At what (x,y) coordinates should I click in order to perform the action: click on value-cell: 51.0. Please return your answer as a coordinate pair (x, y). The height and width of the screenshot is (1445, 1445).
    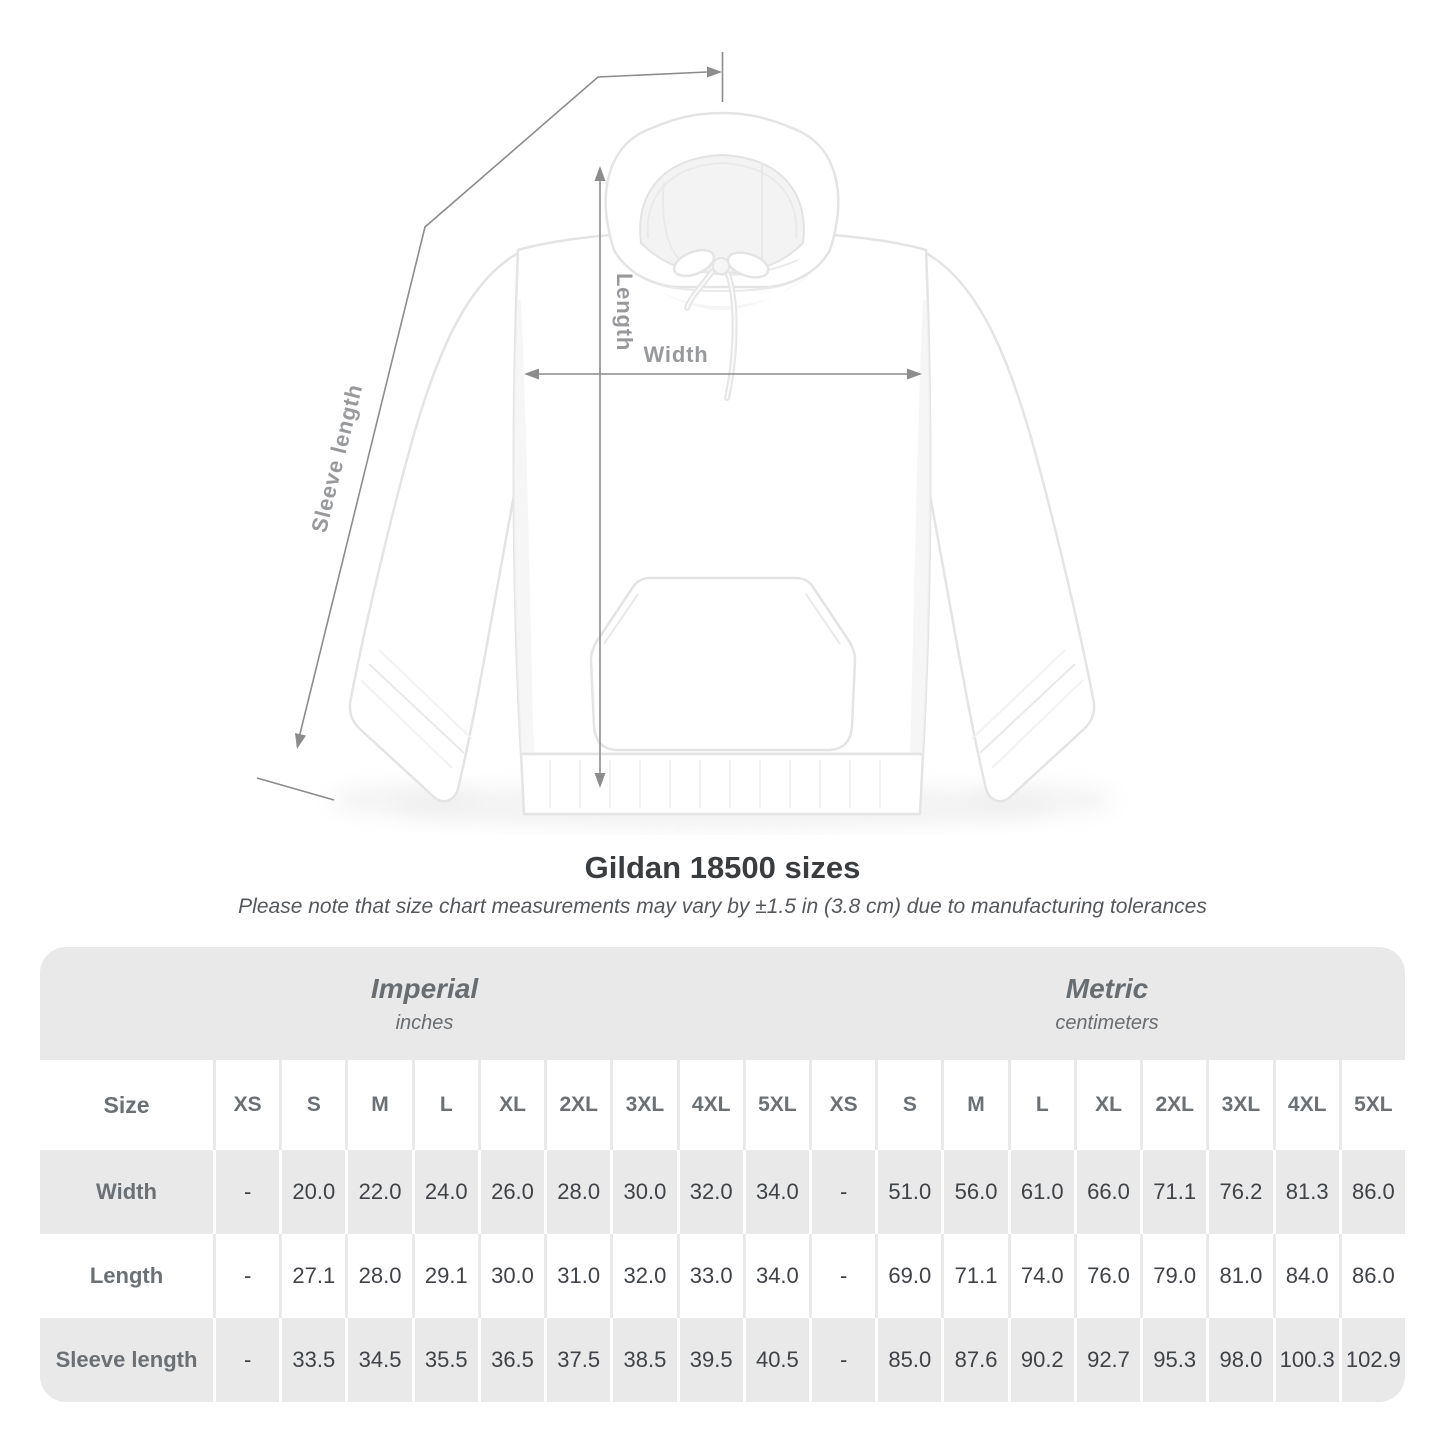
    Looking at the image, I should click on (908, 1192).